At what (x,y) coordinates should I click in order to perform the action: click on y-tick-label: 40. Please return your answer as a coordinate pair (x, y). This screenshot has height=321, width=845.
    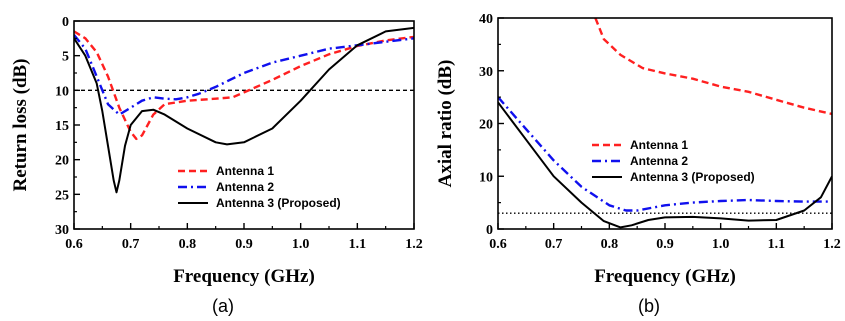
    Looking at the image, I should click on (486, 19).